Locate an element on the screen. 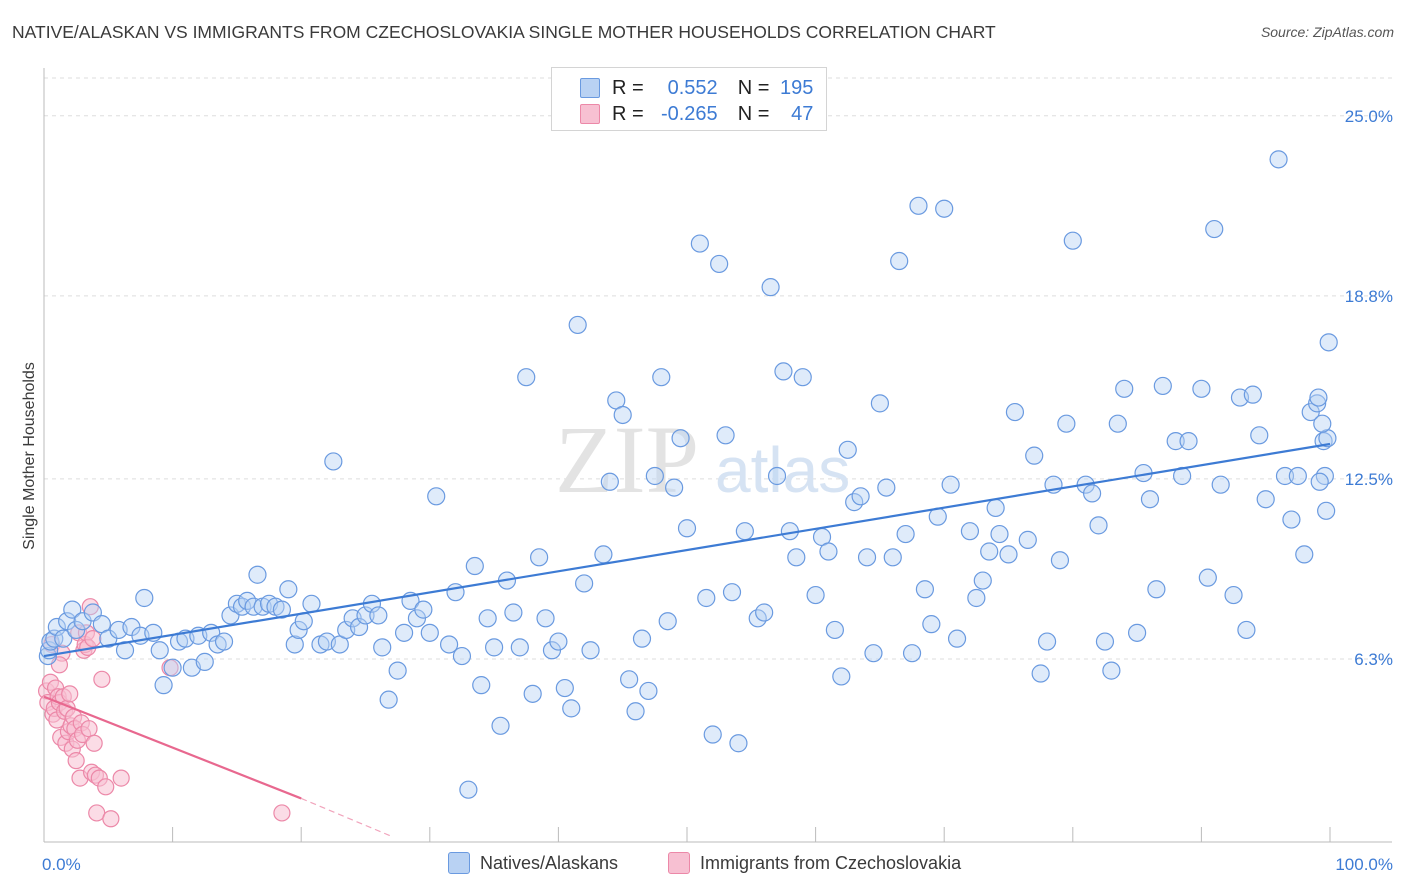  y-axis-label: Single Mother Households is located at coordinates (29, 456).